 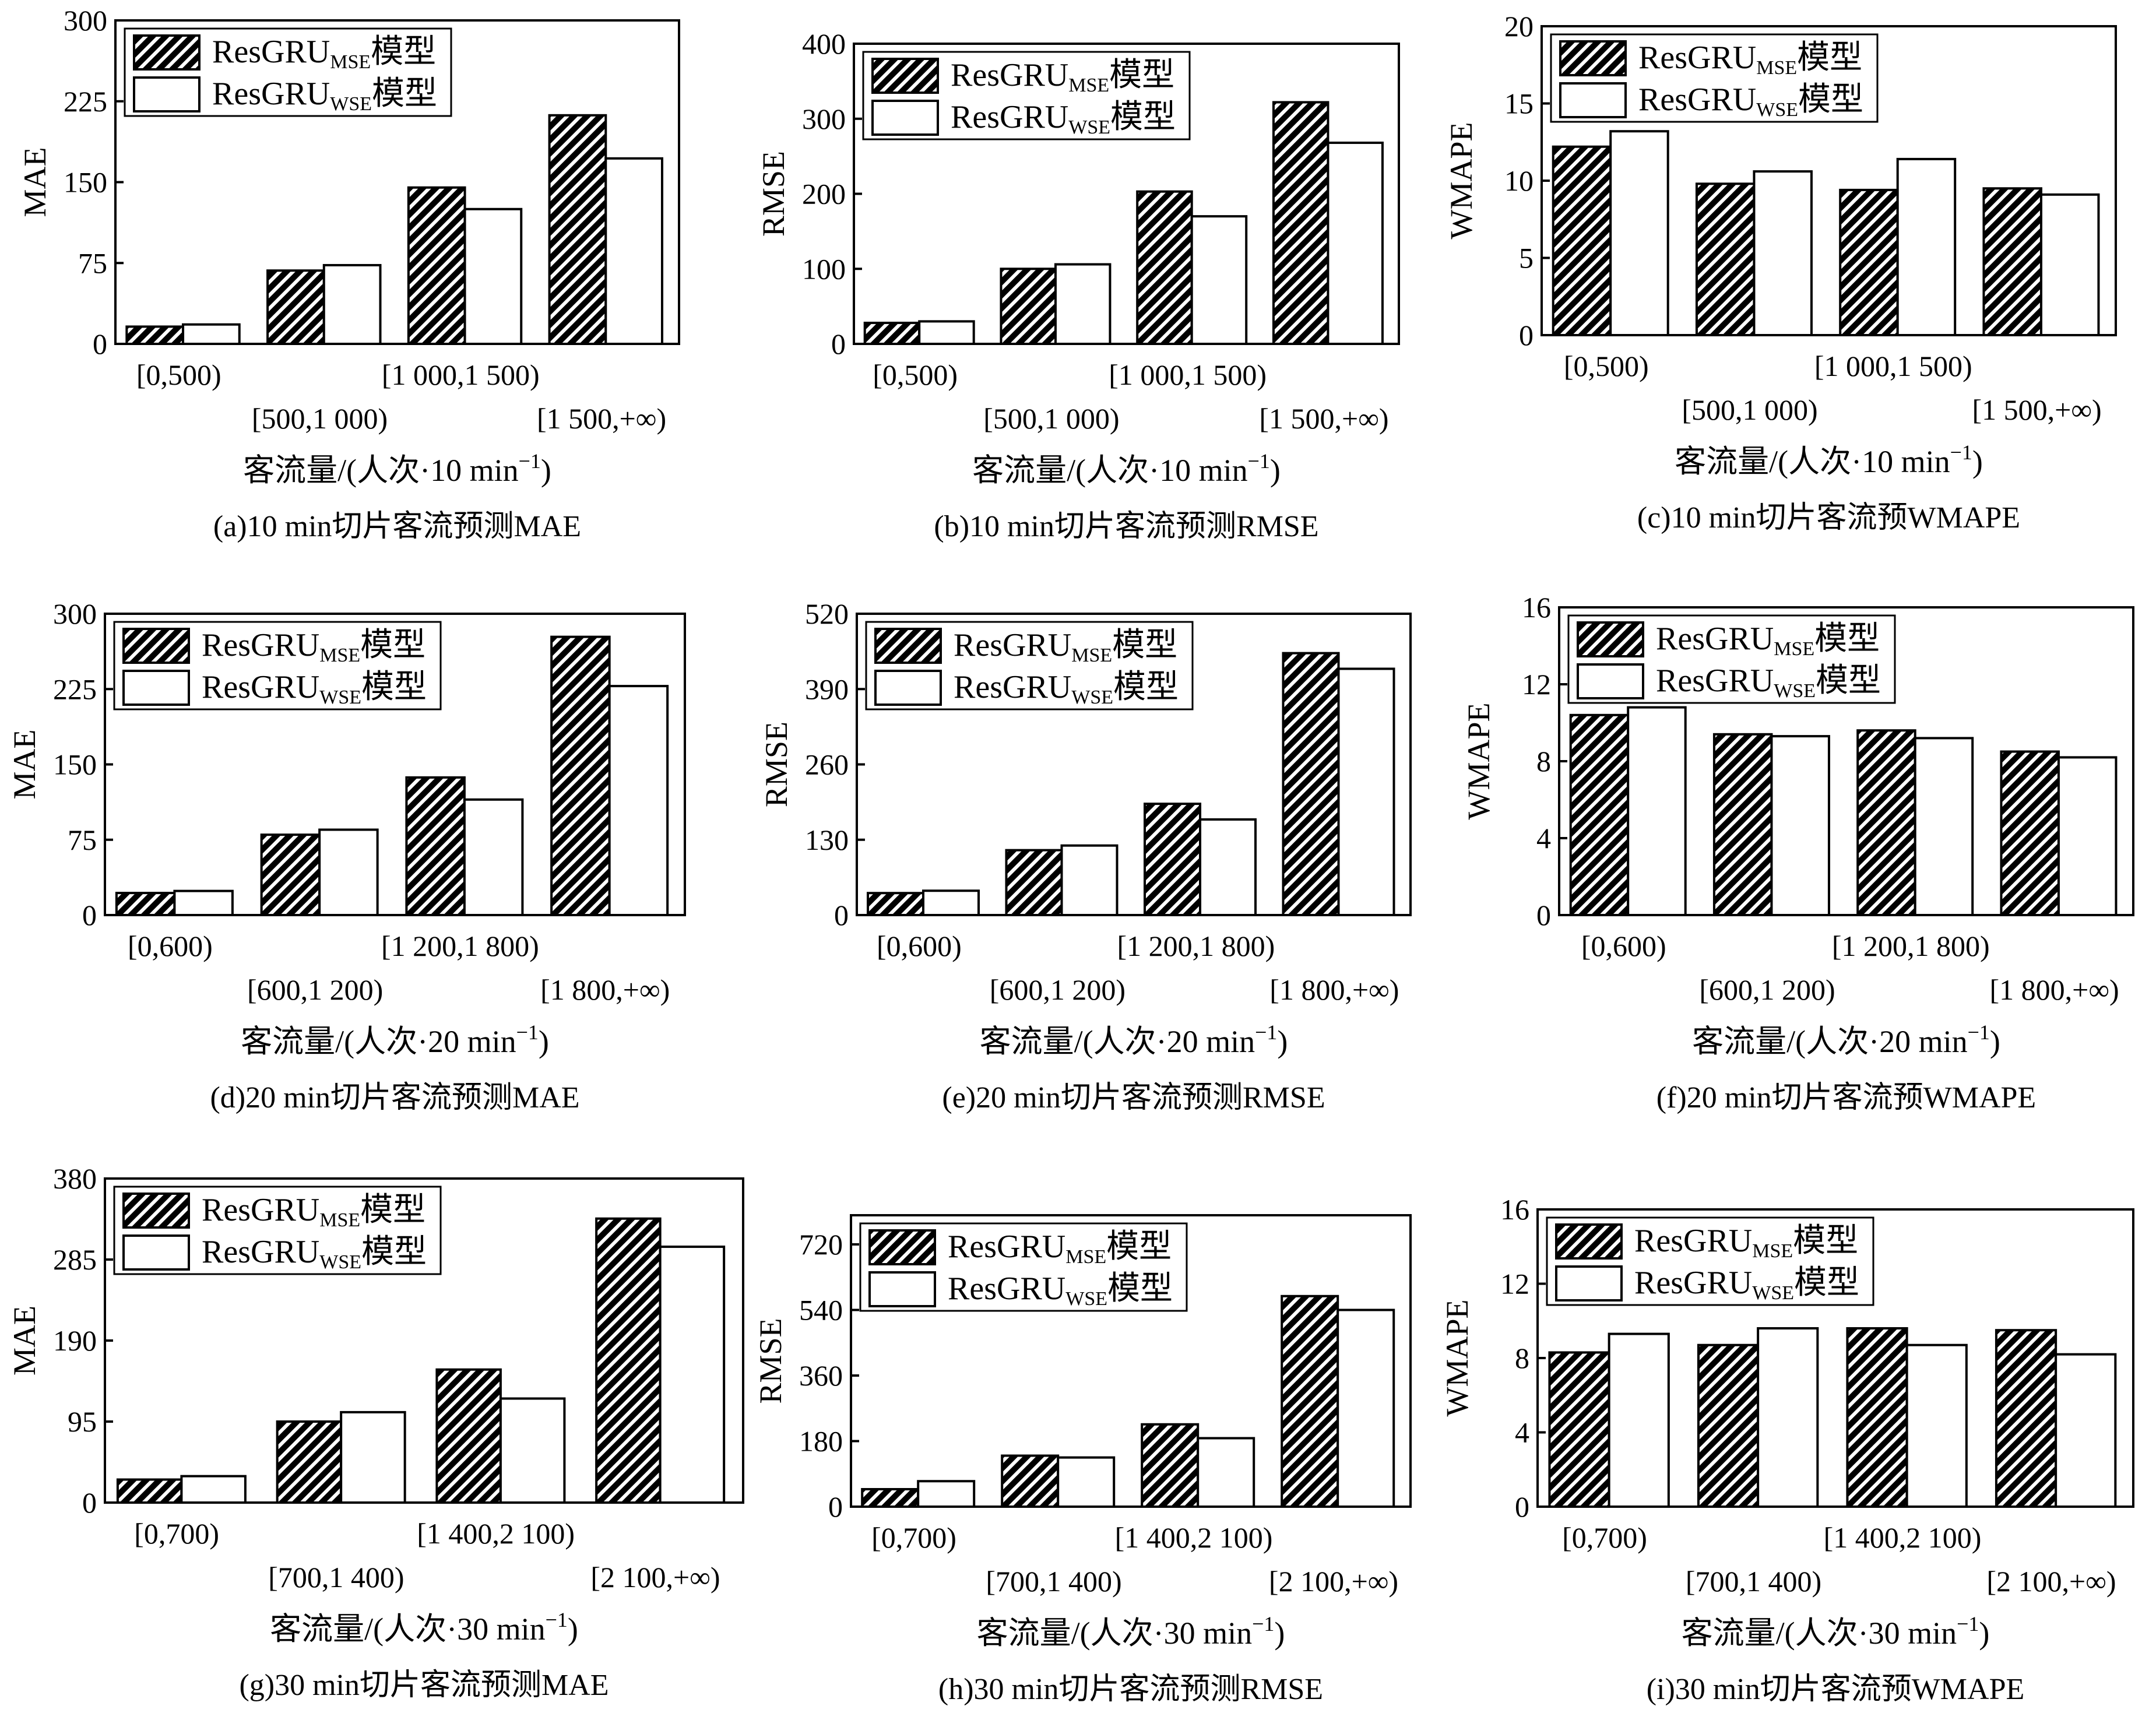 What do you see at coordinates (827, 840) in the screenshot?
I see `y-tick-label: 130` at bounding box center [827, 840].